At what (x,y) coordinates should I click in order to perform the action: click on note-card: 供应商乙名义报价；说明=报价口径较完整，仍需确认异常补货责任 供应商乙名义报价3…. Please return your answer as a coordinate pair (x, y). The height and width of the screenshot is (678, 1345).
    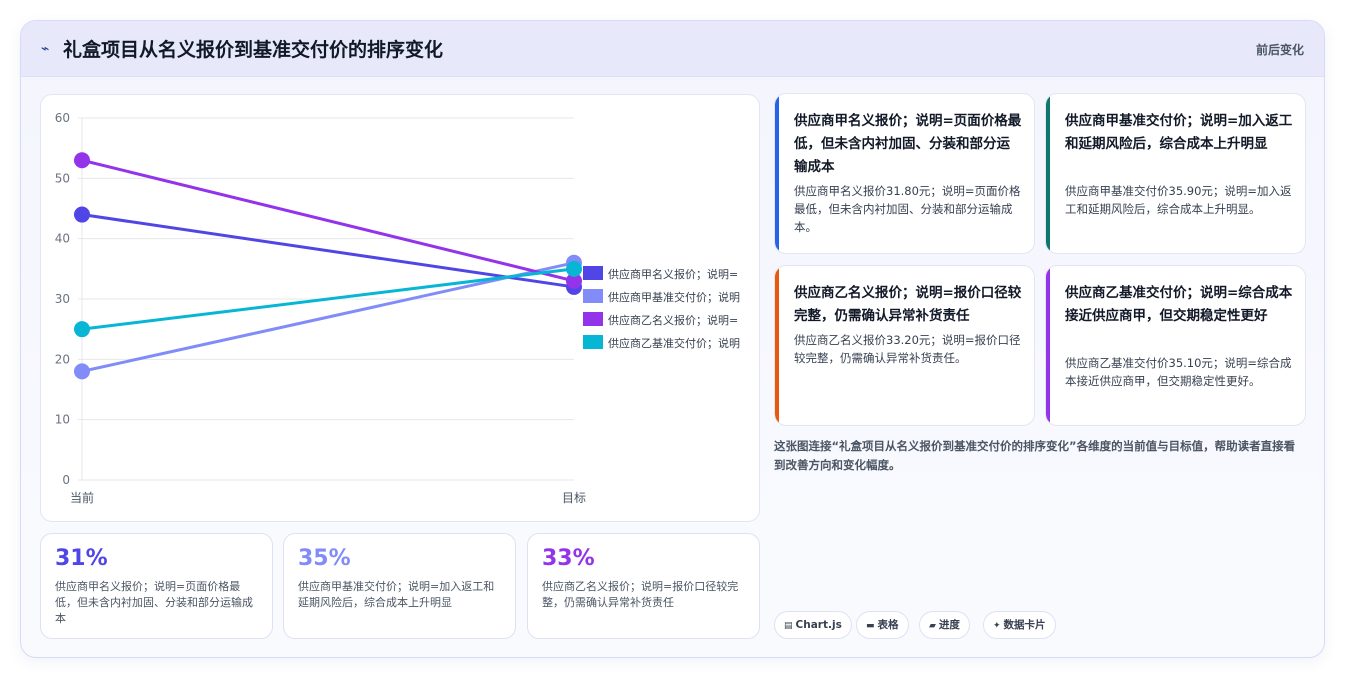
    Looking at the image, I should click on (904, 345).